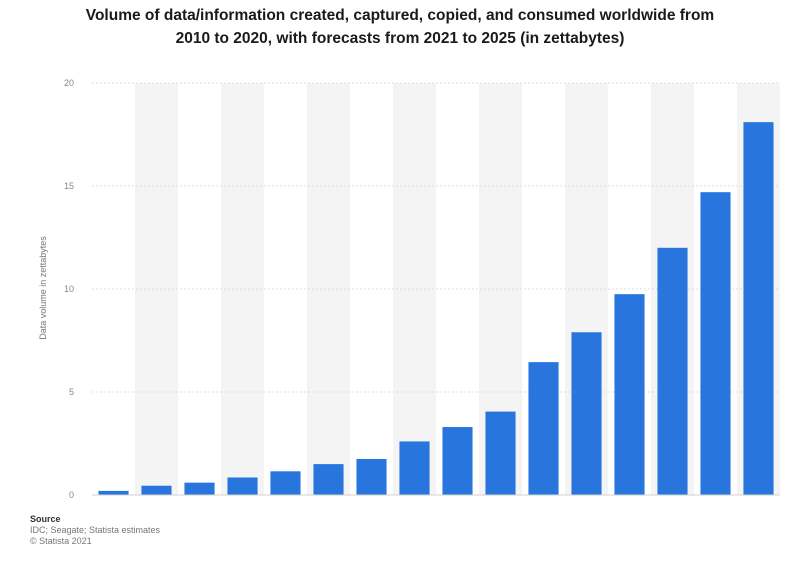  I want to click on y-axis-label: Data volume in zettabytes, so click(43, 288).